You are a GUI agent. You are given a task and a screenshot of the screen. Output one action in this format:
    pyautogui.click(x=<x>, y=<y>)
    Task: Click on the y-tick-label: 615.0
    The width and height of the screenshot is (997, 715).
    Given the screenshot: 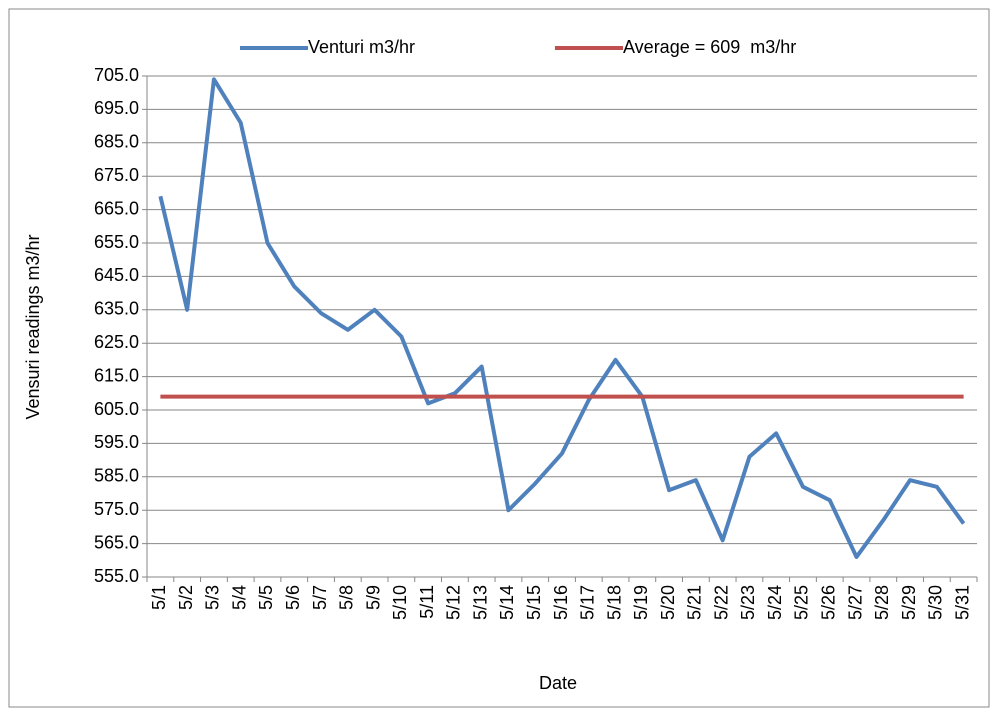 What is the action you would take?
    pyautogui.click(x=116, y=375)
    